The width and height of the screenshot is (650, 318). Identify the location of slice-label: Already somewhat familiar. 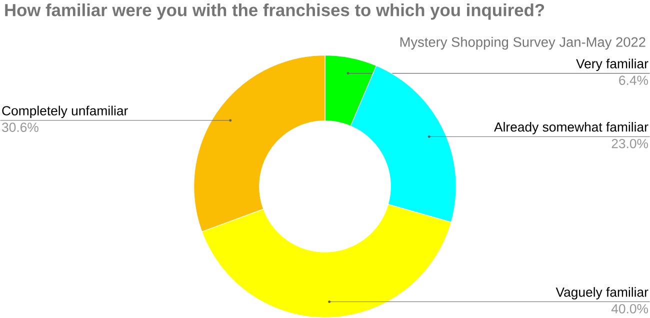
(571, 128).